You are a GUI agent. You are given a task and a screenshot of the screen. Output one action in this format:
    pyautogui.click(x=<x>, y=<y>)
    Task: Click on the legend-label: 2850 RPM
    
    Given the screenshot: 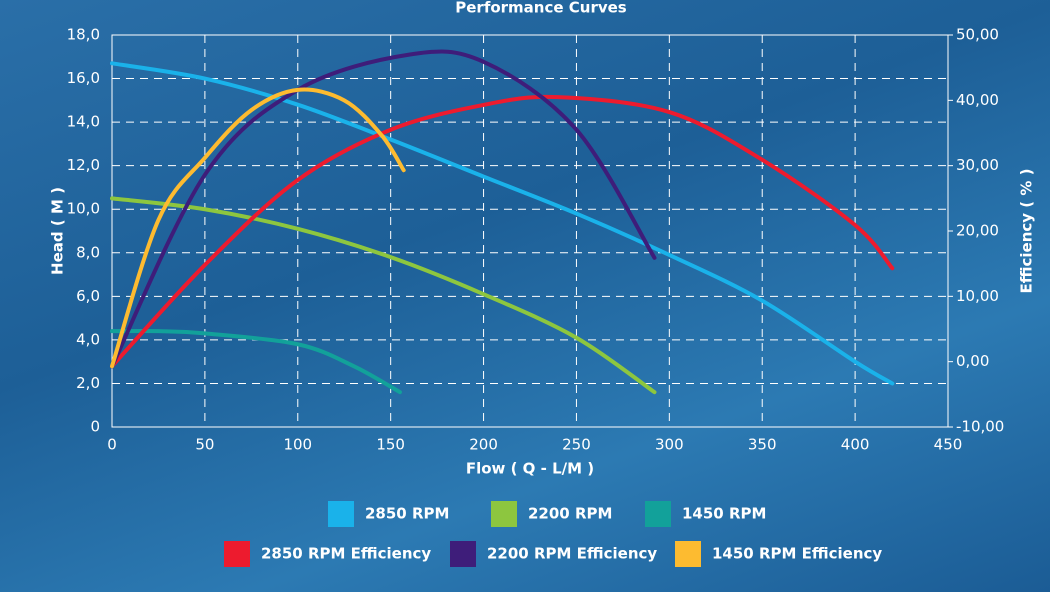 What is the action you would take?
    pyautogui.click(x=407, y=514)
    